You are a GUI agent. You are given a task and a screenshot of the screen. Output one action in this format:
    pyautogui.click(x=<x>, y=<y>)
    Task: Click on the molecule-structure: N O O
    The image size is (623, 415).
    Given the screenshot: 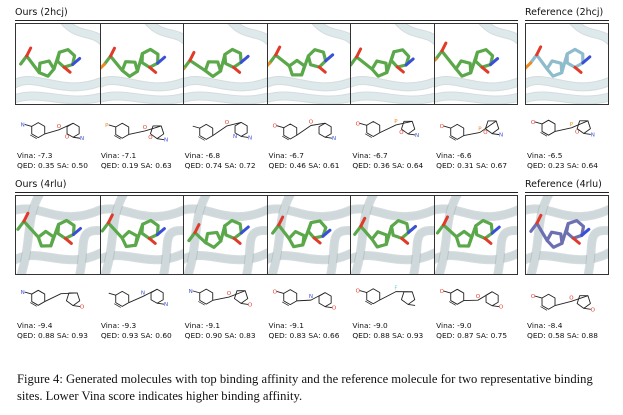 What is the action you would take?
    pyautogui.click(x=308, y=299)
    